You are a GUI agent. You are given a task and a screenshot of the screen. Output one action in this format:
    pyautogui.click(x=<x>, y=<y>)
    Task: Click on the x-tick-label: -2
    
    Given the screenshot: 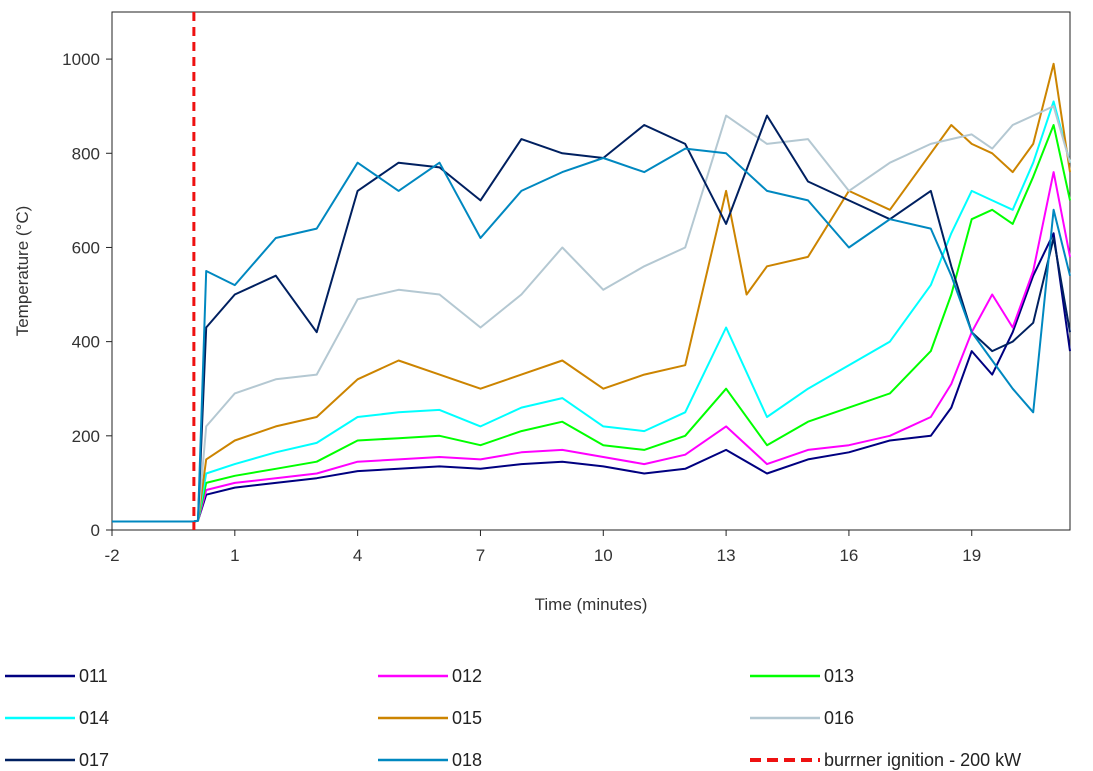 What is the action you would take?
    pyautogui.click(x=111, y=555)
    